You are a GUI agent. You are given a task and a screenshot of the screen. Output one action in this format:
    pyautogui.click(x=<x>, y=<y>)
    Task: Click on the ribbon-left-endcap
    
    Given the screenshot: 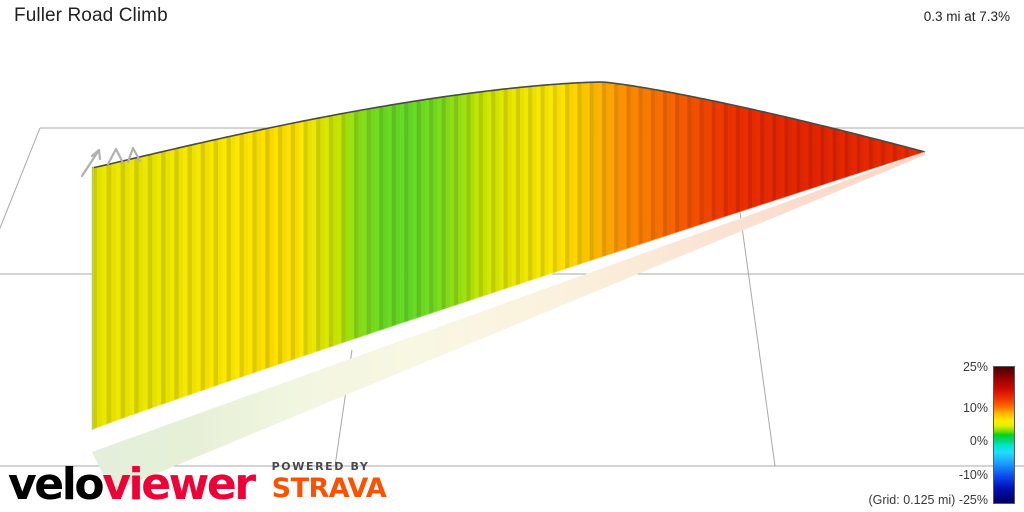 What is the action you would take?
    pyautogui.click(x=93, y=298)
    